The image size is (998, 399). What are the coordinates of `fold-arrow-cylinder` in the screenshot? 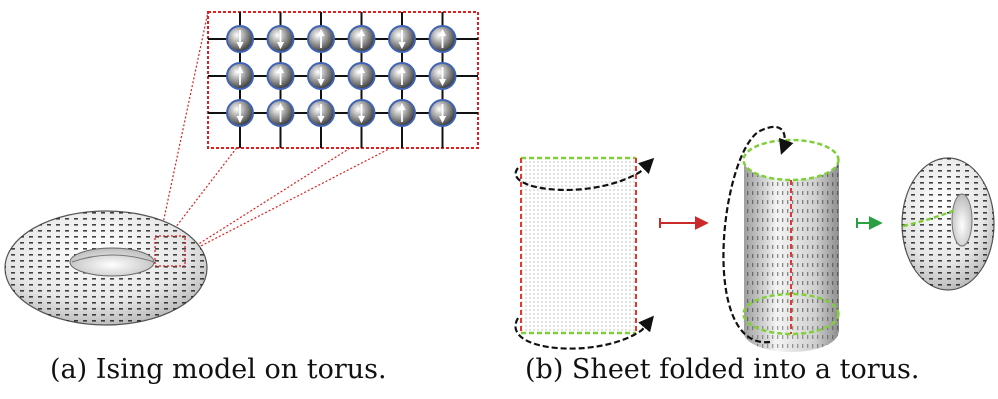 It's located at (758, 234).